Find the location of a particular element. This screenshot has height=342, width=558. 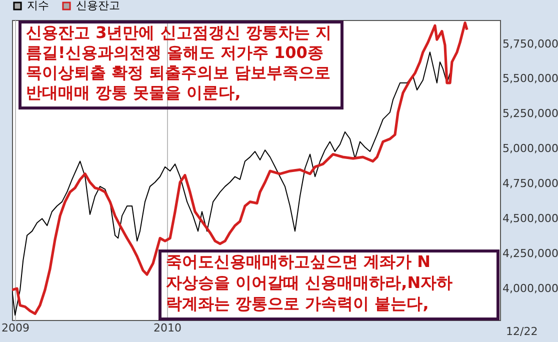

legend-label: 지수 is located at coordinates (38, 6).